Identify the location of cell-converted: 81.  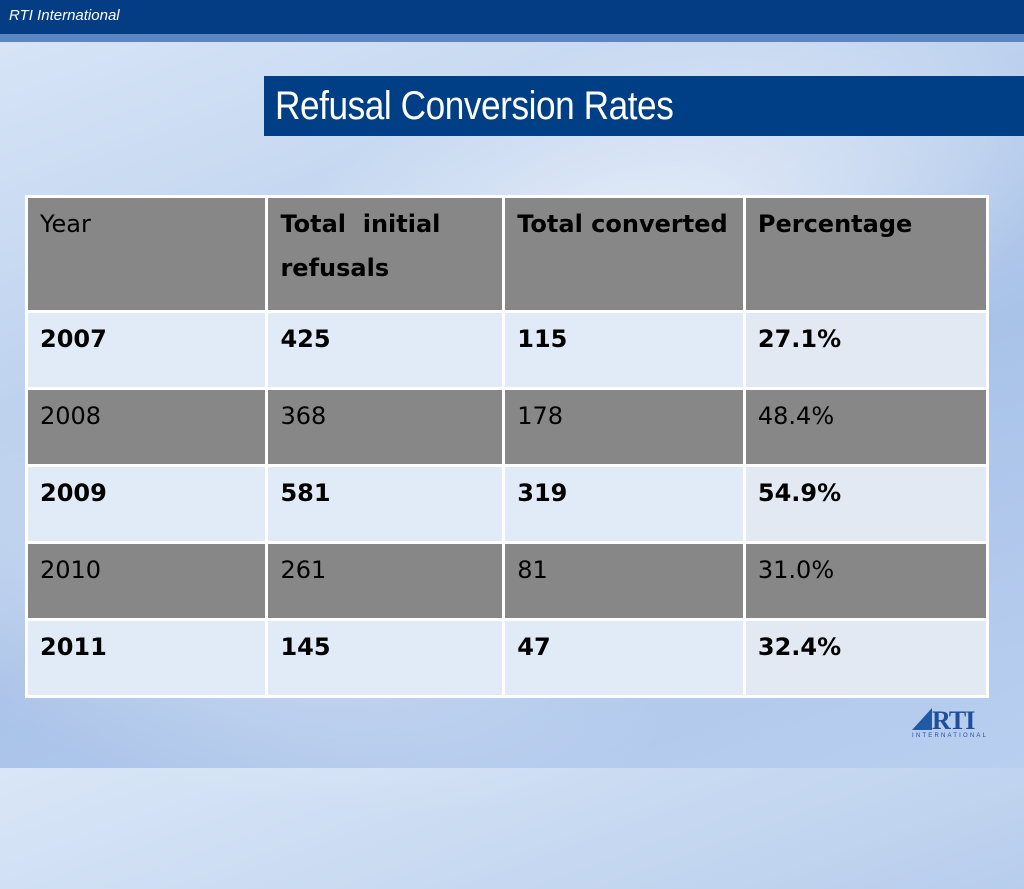
(624, 581).